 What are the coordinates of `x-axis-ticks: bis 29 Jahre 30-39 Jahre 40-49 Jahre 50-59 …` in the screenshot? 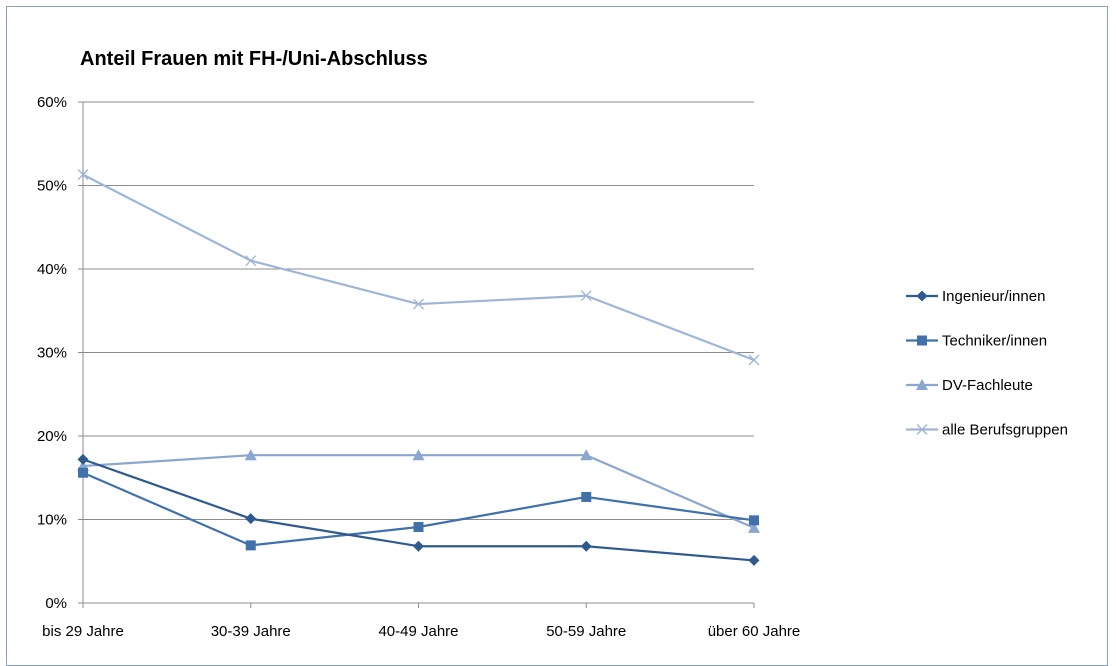 It's located at (421, 631).